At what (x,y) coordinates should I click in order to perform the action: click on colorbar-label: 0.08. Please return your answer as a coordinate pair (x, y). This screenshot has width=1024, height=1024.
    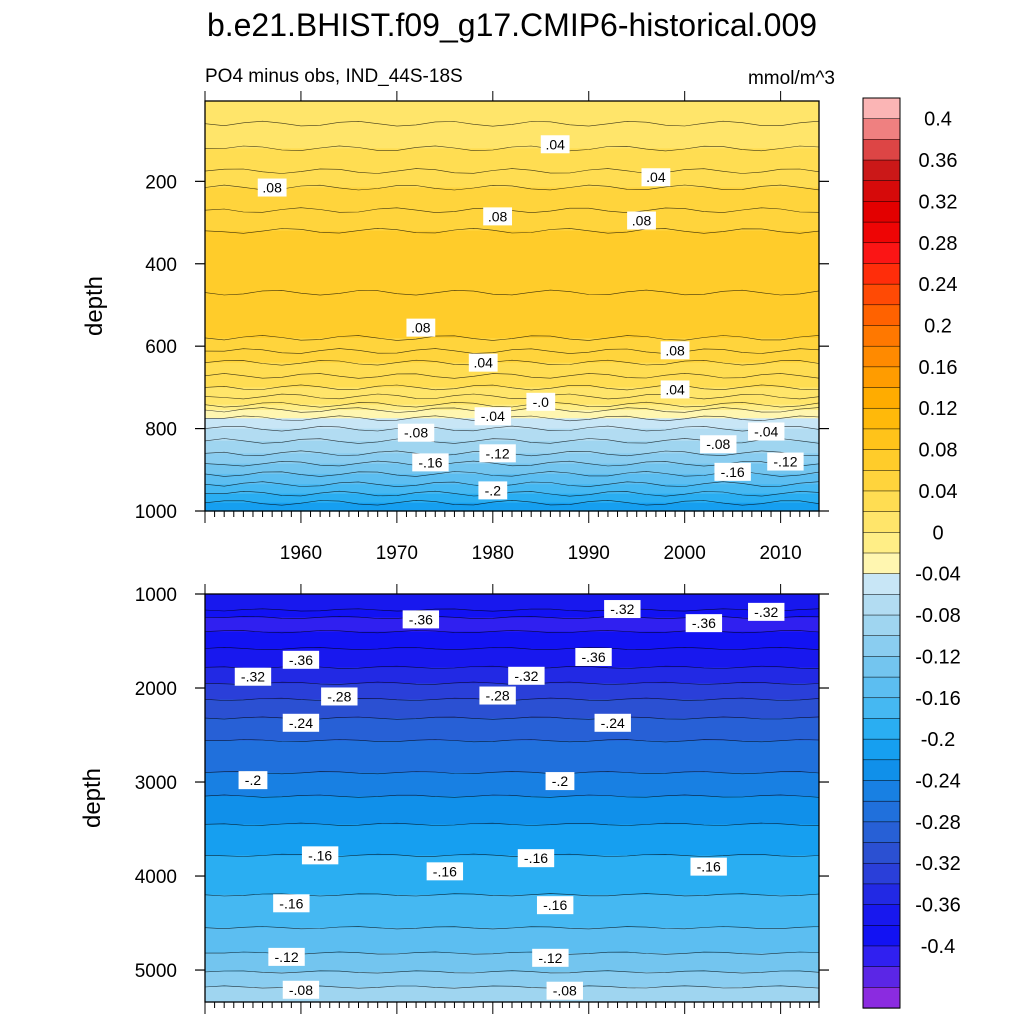
    Looking at the image, I should click on (938, 451).